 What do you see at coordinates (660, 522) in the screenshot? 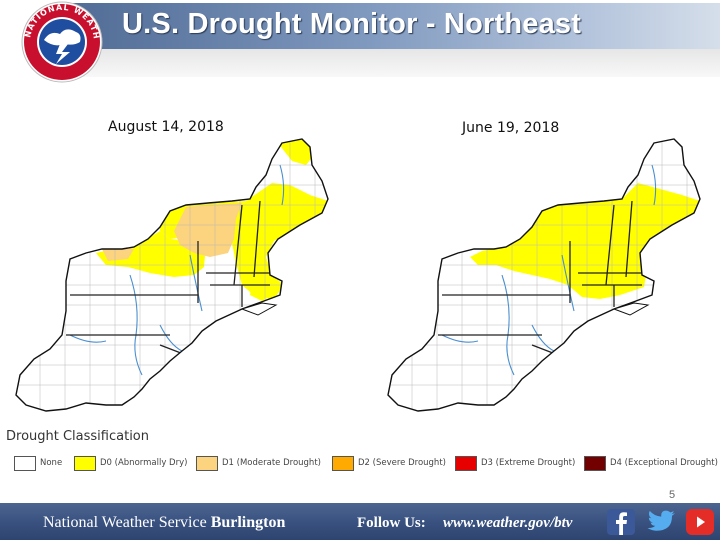
I see `twitter-icon` at bounding box center [660, 522].